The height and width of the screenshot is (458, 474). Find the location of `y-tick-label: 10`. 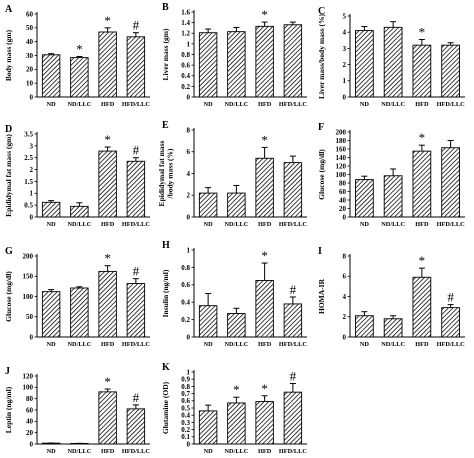

y-tick-label: 10 is located at coordinates (30, 84).